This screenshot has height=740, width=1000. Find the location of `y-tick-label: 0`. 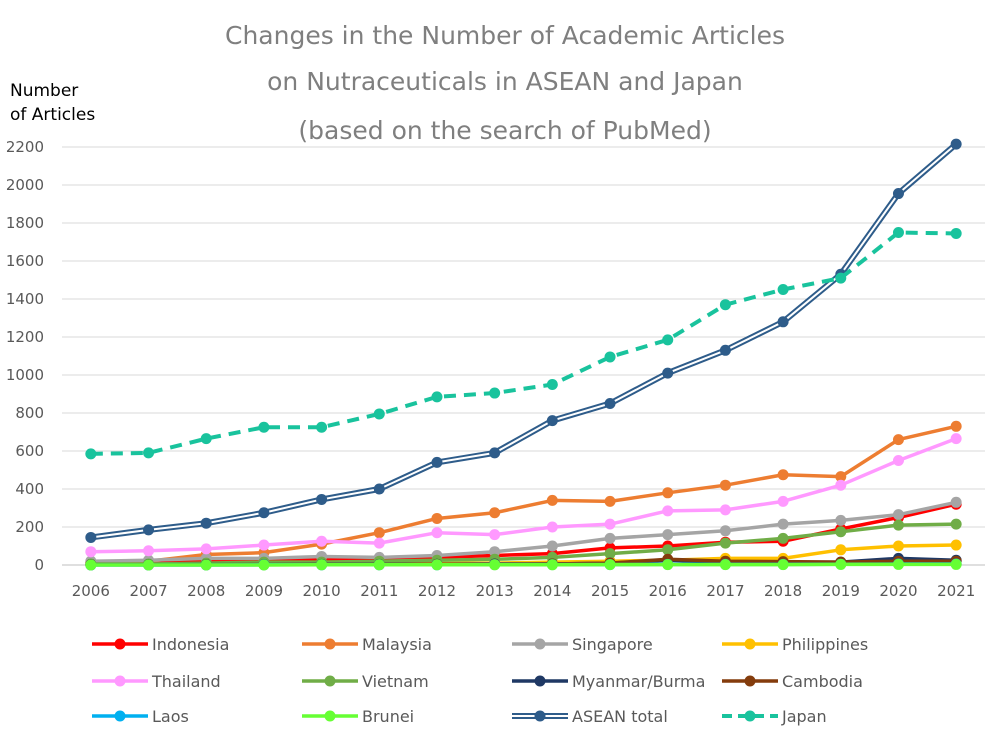

y-tick-label: 0 is located at coordinates (39, 565).